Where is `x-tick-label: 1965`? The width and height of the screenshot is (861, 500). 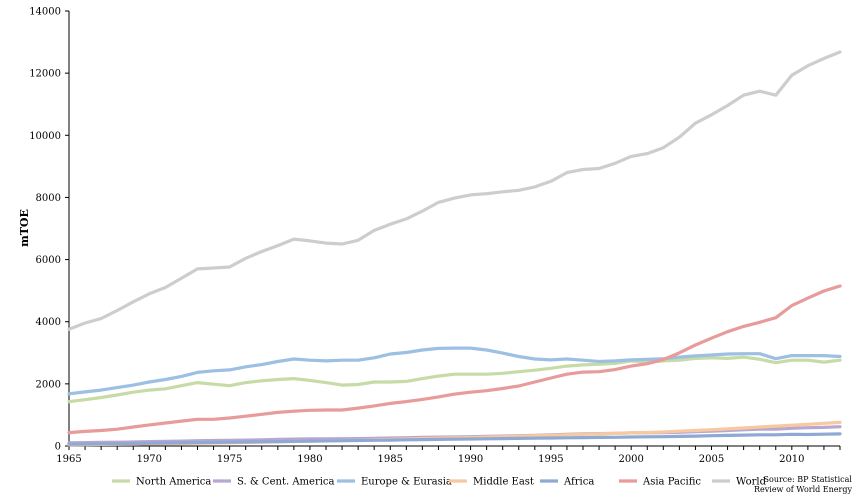
x-tick-label: 1965 is located at coordinates (68, 459).